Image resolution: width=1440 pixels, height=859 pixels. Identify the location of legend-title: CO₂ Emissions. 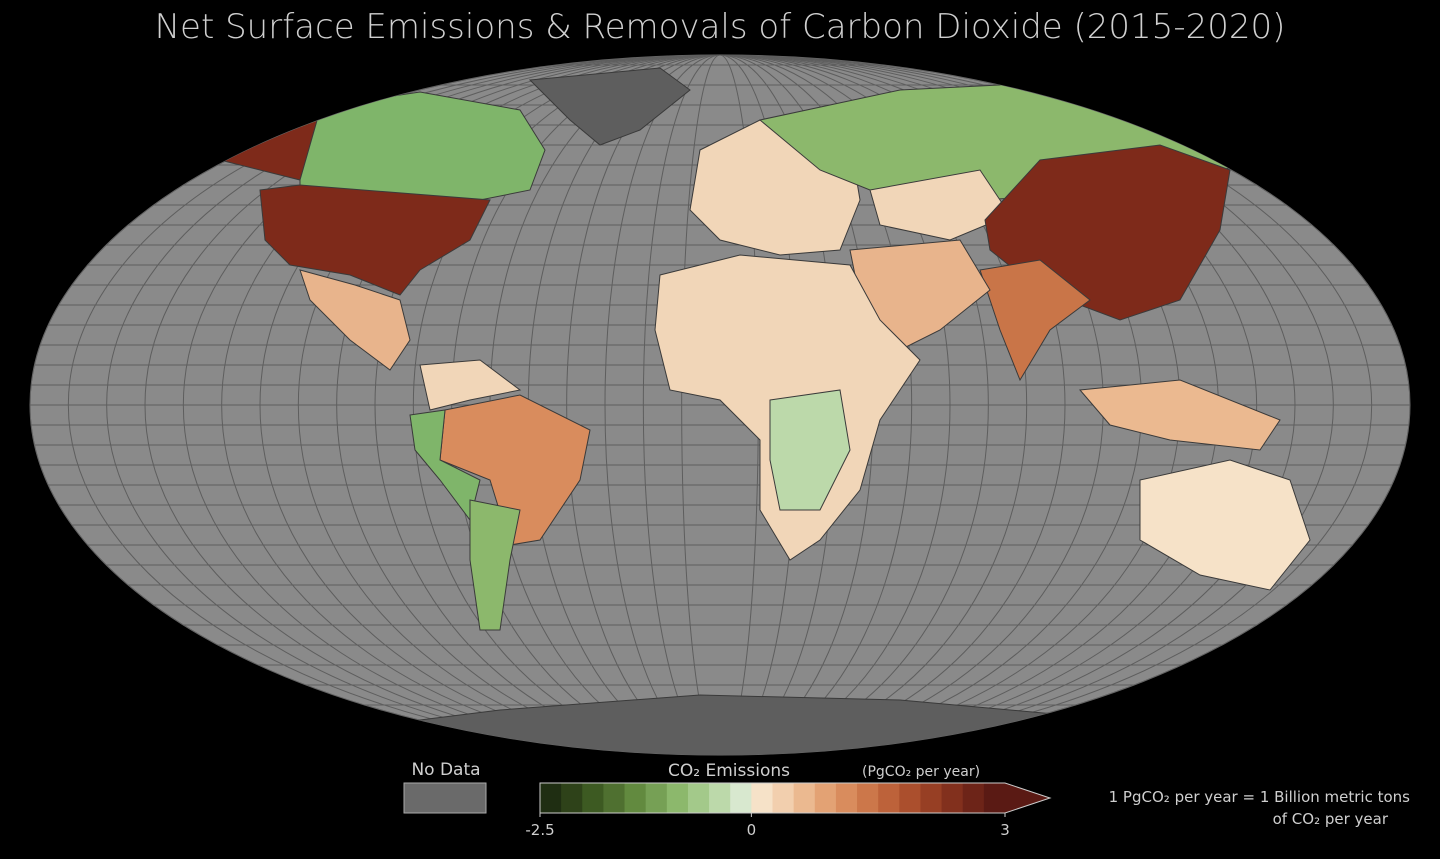
(729, 771).